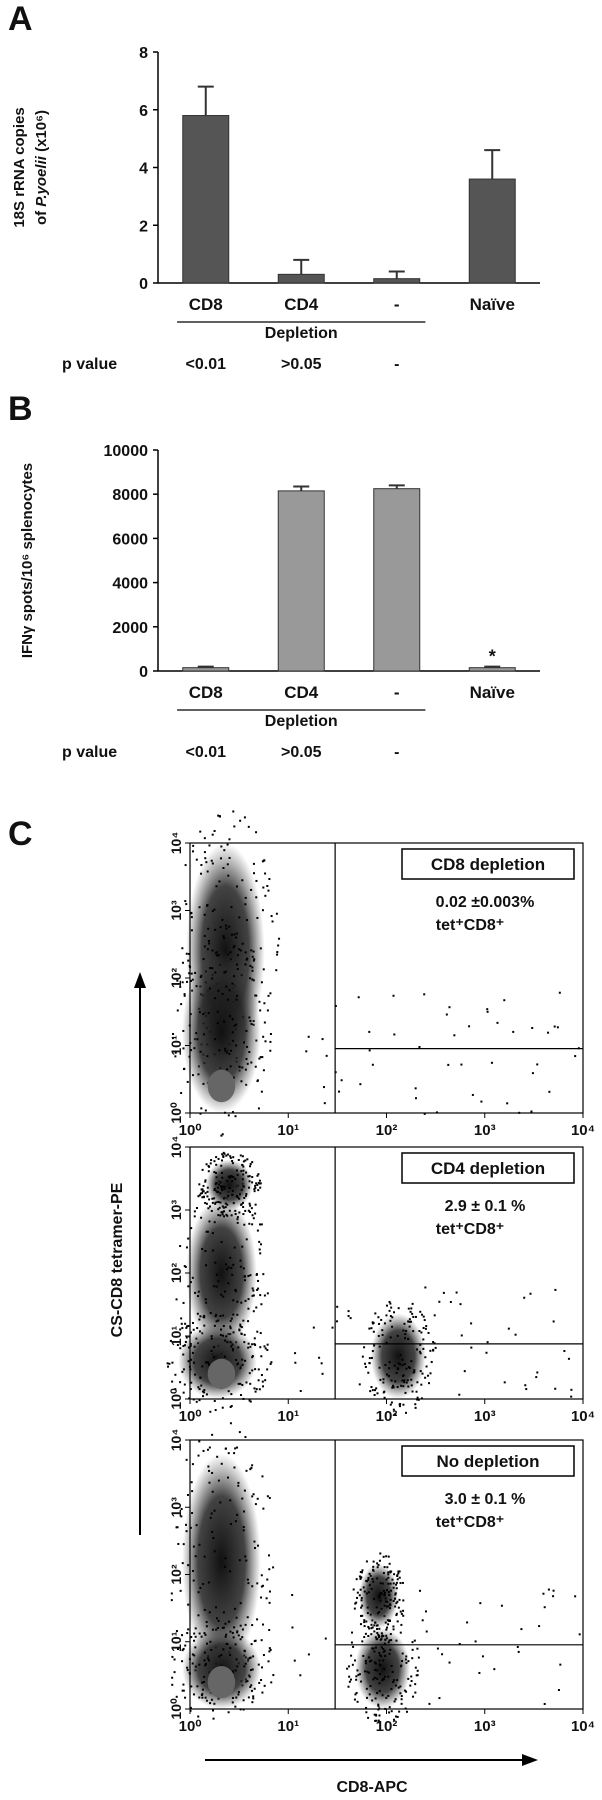 The image size is (602, 1800). What do you see at coordinates (301, 752) in the screenshot?
I see `p-value: >0.05` at bounding box center [301, 752].